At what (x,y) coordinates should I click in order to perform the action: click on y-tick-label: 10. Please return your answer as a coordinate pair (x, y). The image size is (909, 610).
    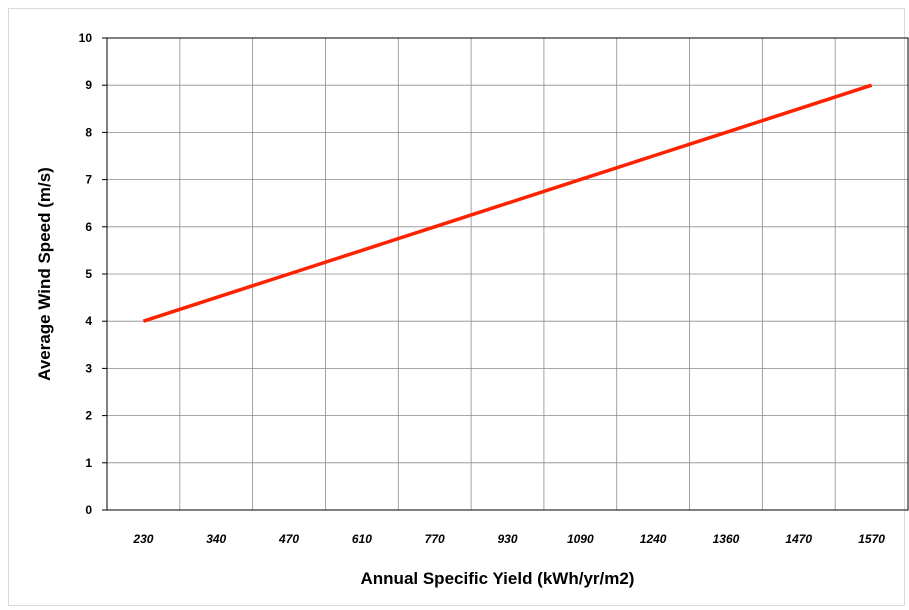
    Looking at the image, I should click on (86, 38).